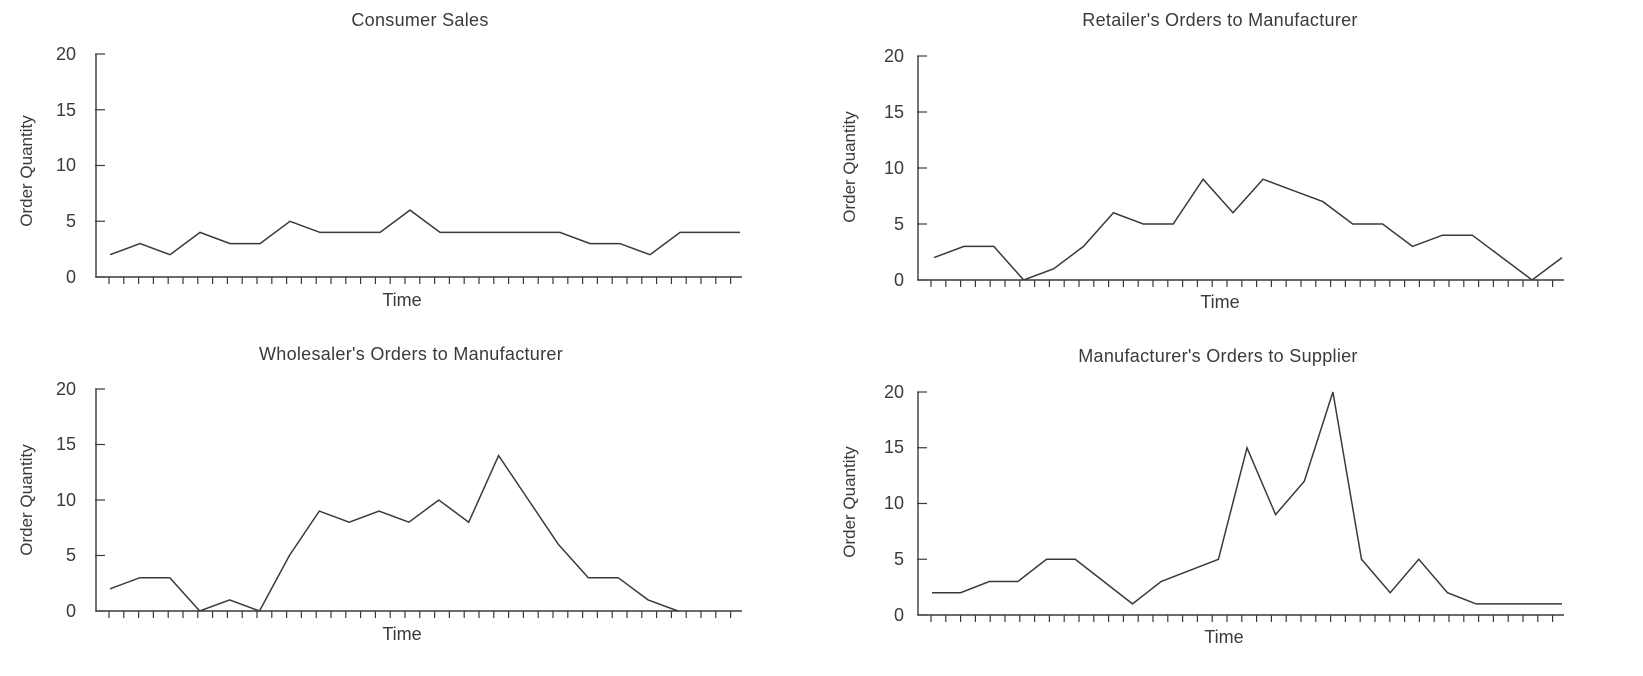 The height and width of the screenshot is (676, 1643). What do you see at coordinates (1217, 356) in the screenshot?
I see `chart-title: Manufacturer's Orders to Supplier` at bounding box center [1217, 356].